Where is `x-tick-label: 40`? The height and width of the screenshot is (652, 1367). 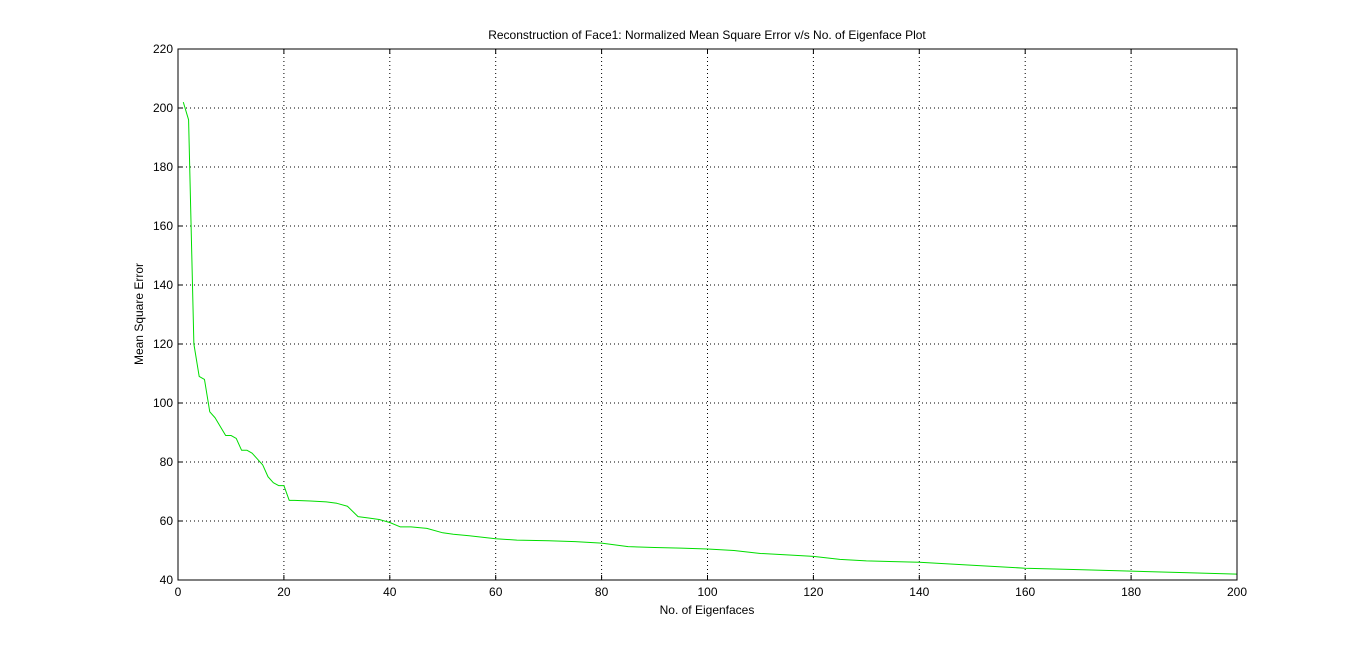 x-tick-label: 40 is located at coordinates (390, 592).